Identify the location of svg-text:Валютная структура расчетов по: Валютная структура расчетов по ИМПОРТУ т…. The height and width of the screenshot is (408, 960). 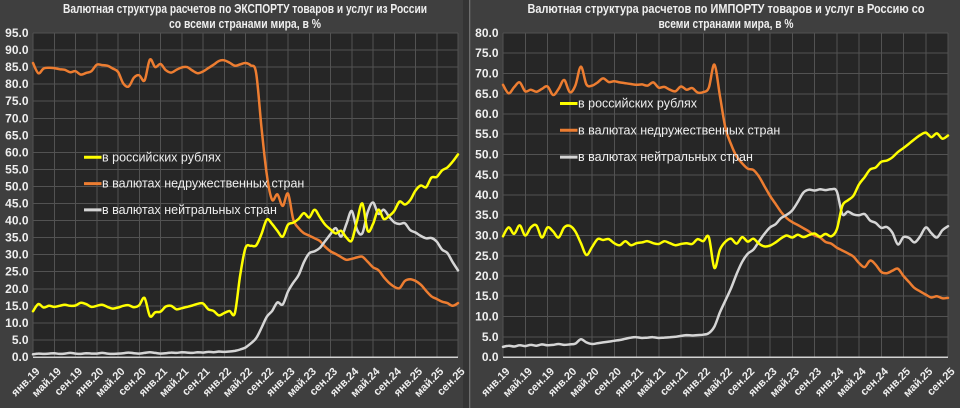
(726, 9).